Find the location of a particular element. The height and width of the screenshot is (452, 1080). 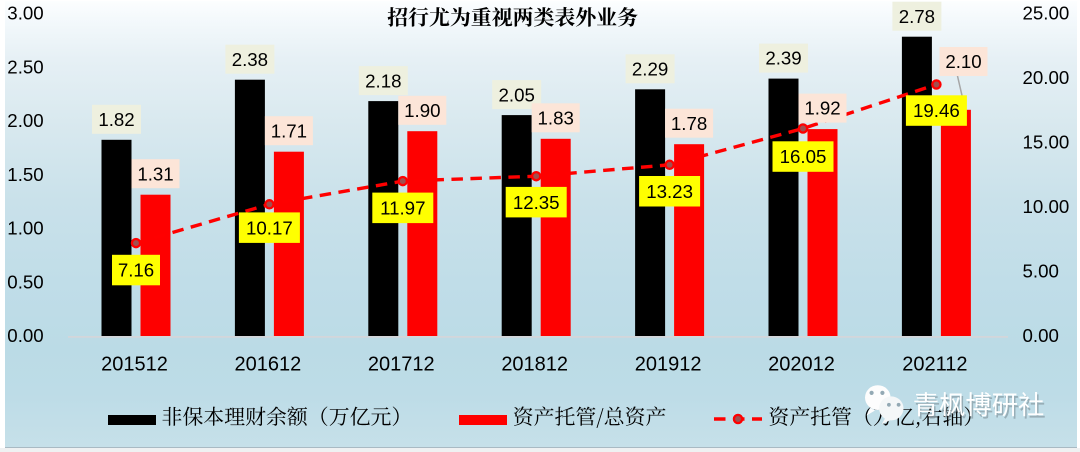

svg-text: 5.00 is located at coordinates (1041, 271).